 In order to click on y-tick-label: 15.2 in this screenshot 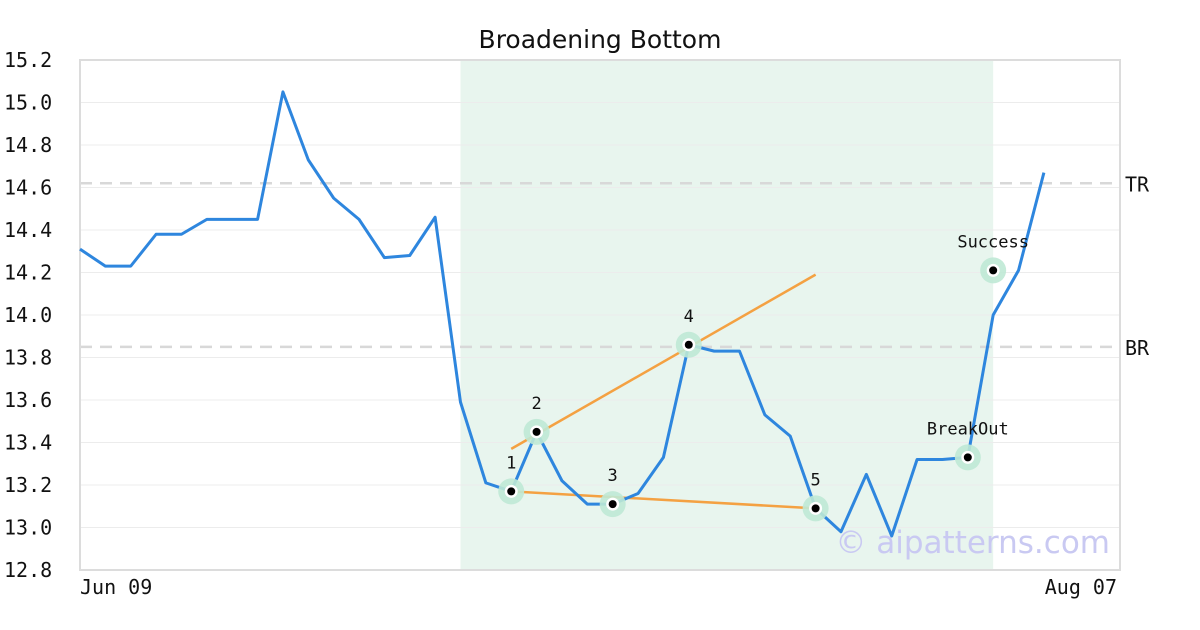, I will do `click(28, 60)`.